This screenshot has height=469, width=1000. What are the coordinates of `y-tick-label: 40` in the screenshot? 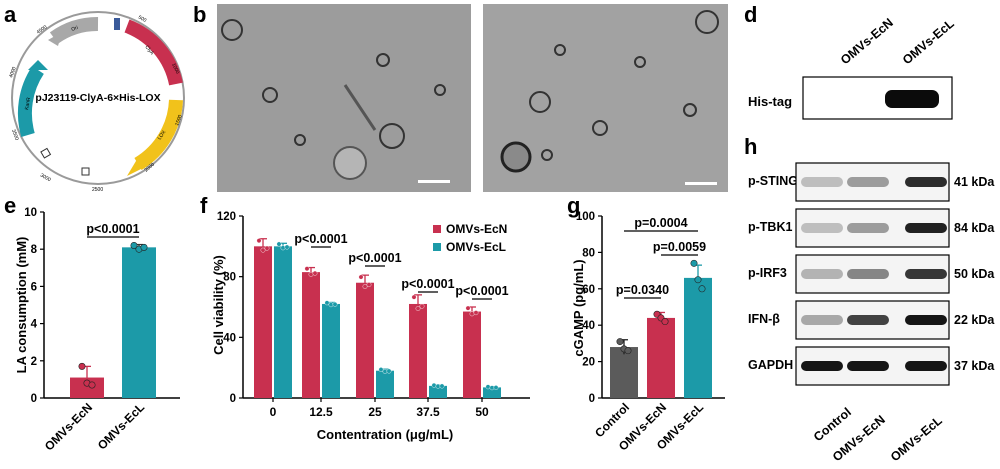 It's located at (588, 326).